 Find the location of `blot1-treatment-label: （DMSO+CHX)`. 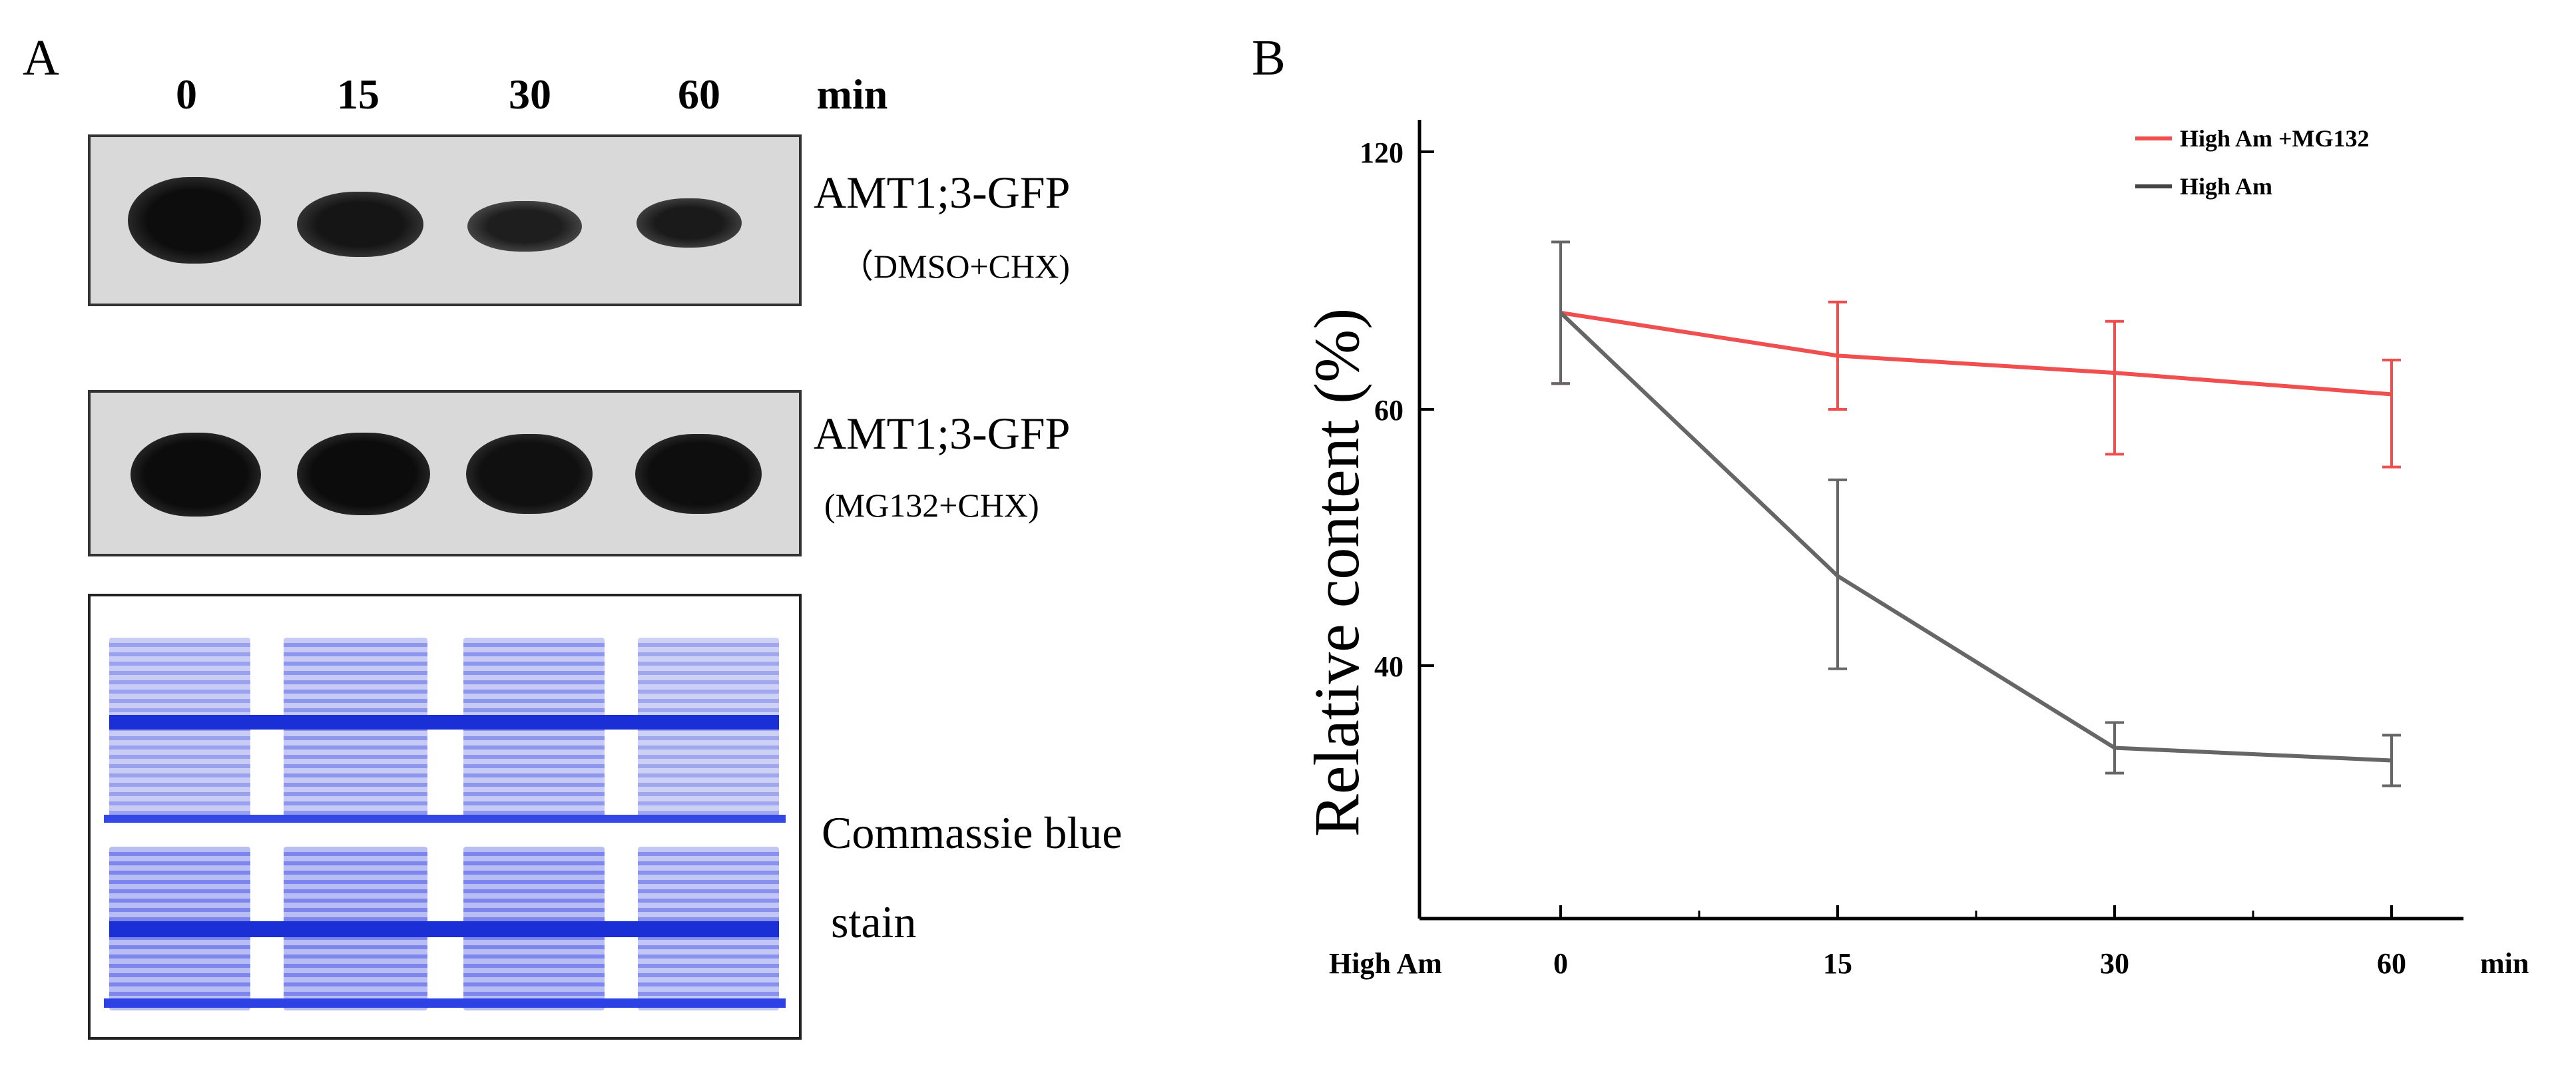

blot1-treatment-label: （DMSO+CHX) is located at coordinates (955, 266).